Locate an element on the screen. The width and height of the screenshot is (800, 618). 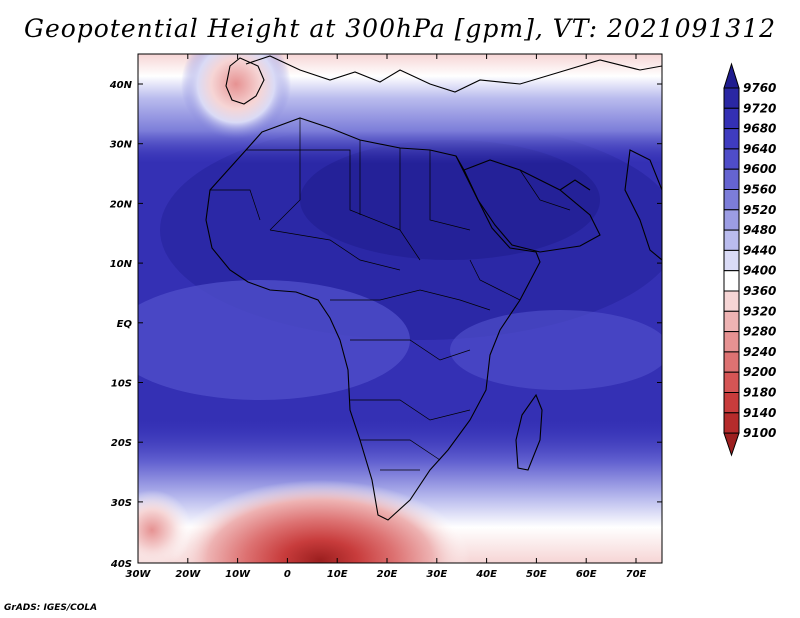
lat-label: 40N is located at coordinates (121, 85).